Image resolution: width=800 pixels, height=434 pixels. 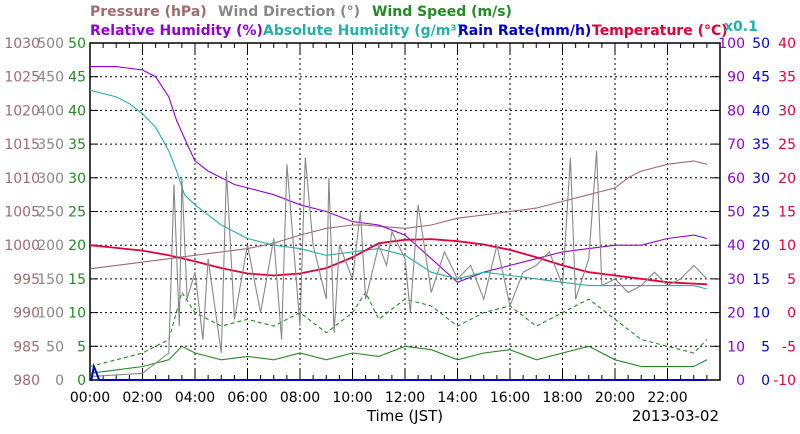 I want to click on y-tick-label-rain: 0, so click(x=765, y=381).